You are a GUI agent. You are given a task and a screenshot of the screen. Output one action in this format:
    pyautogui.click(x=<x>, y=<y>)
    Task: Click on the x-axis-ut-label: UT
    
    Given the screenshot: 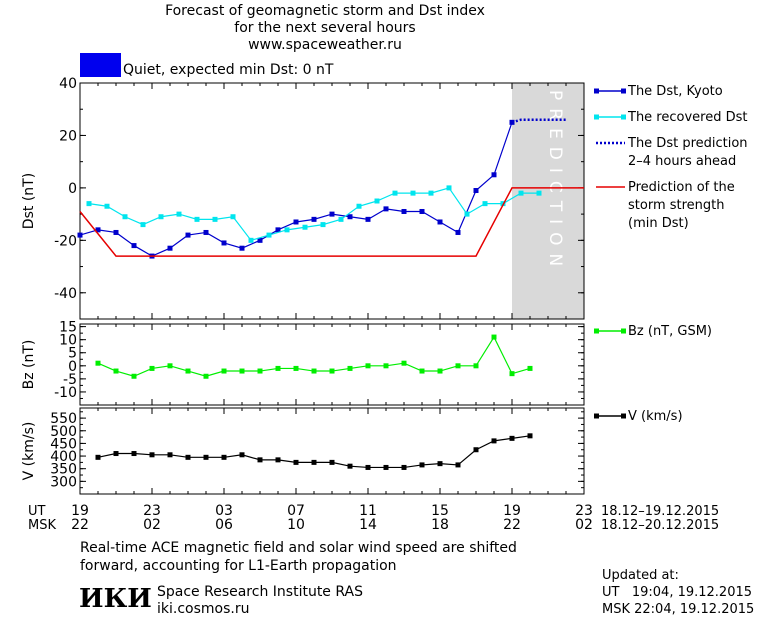 What is the action you would take?
    pyautogui.click(x=37, y=511)
    